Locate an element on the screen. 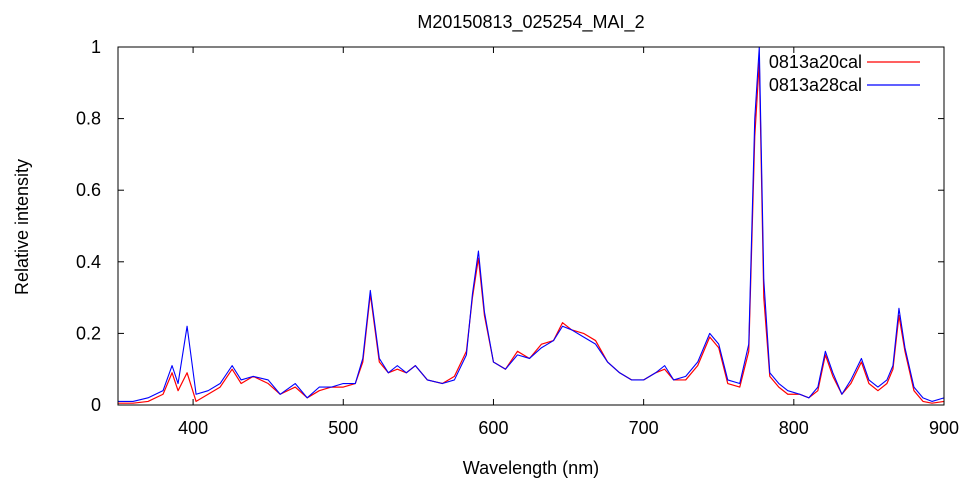  legend: 0813a20cal 0813a28cal is located at coordinates (844, 73).